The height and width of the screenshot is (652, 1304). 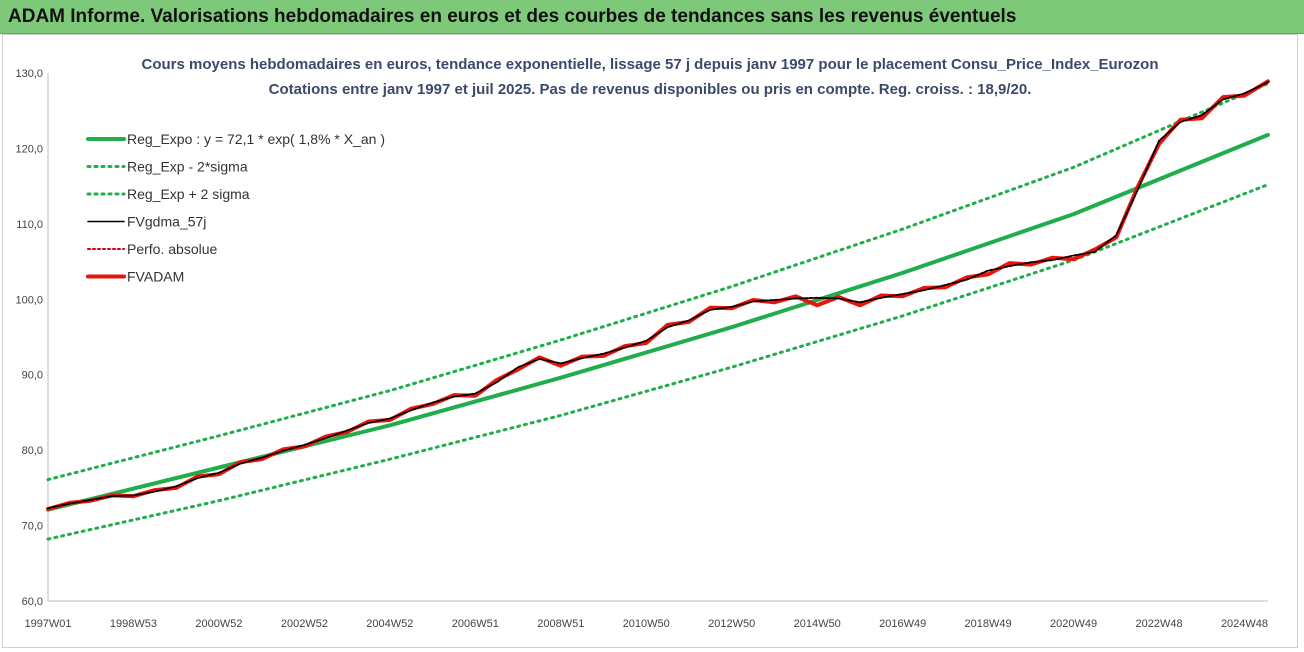 I want to click on y-tick-label: 130,0, so click(x=29, y=74).